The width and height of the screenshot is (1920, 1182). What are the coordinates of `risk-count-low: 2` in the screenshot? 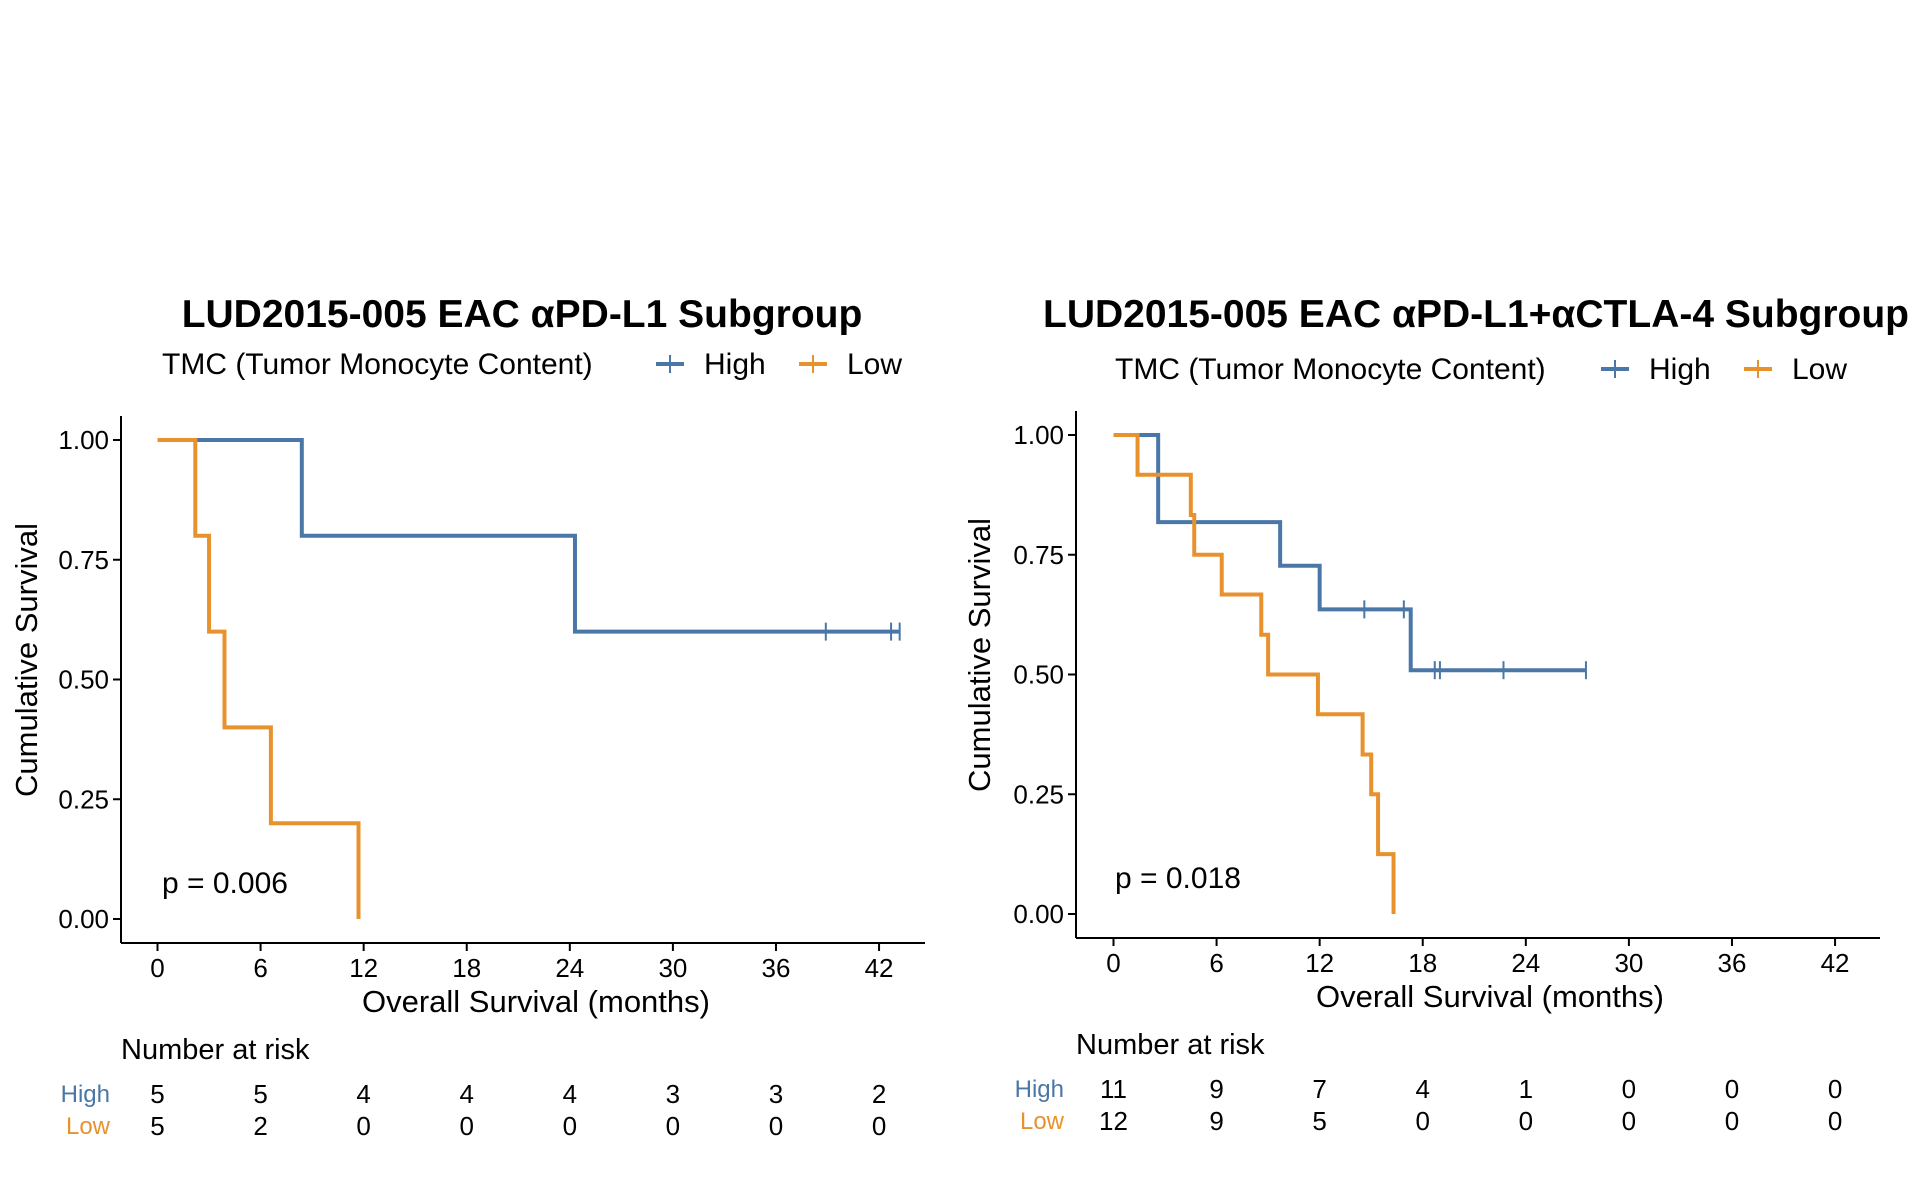 It's located at (260, 1126).